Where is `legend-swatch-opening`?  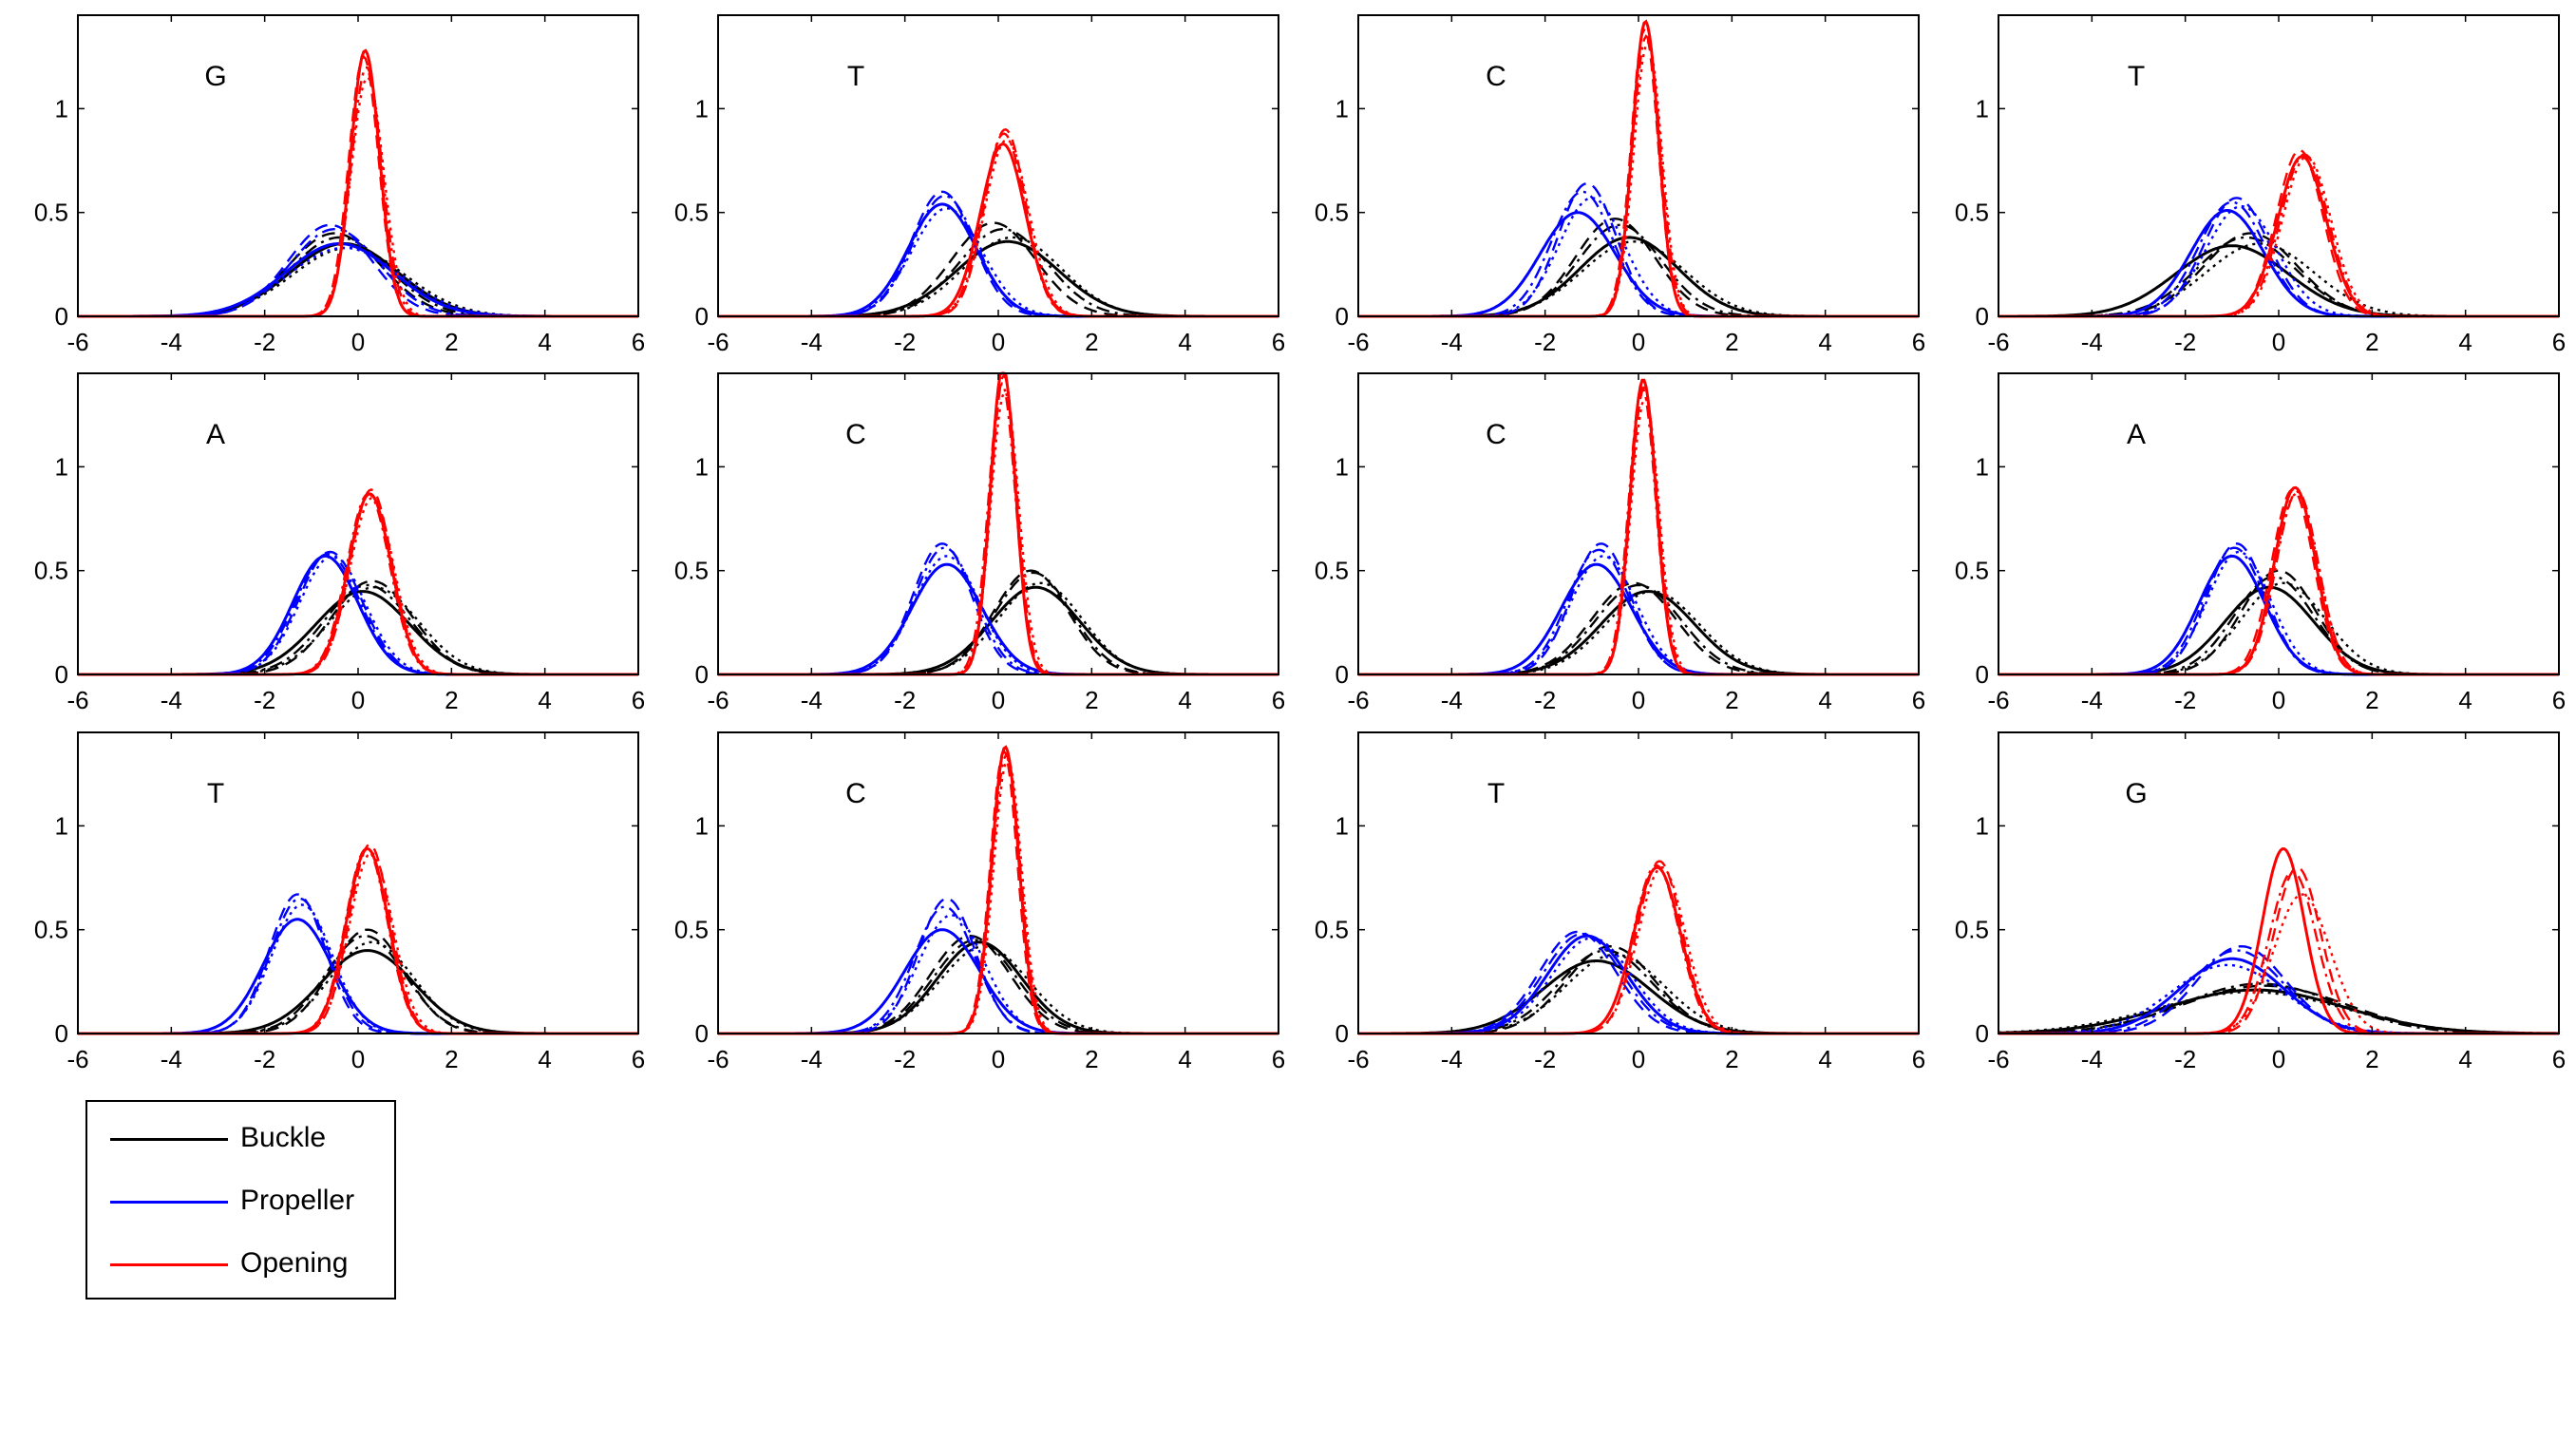 legend-swatch-opening is located at coordinates (169, 1264).